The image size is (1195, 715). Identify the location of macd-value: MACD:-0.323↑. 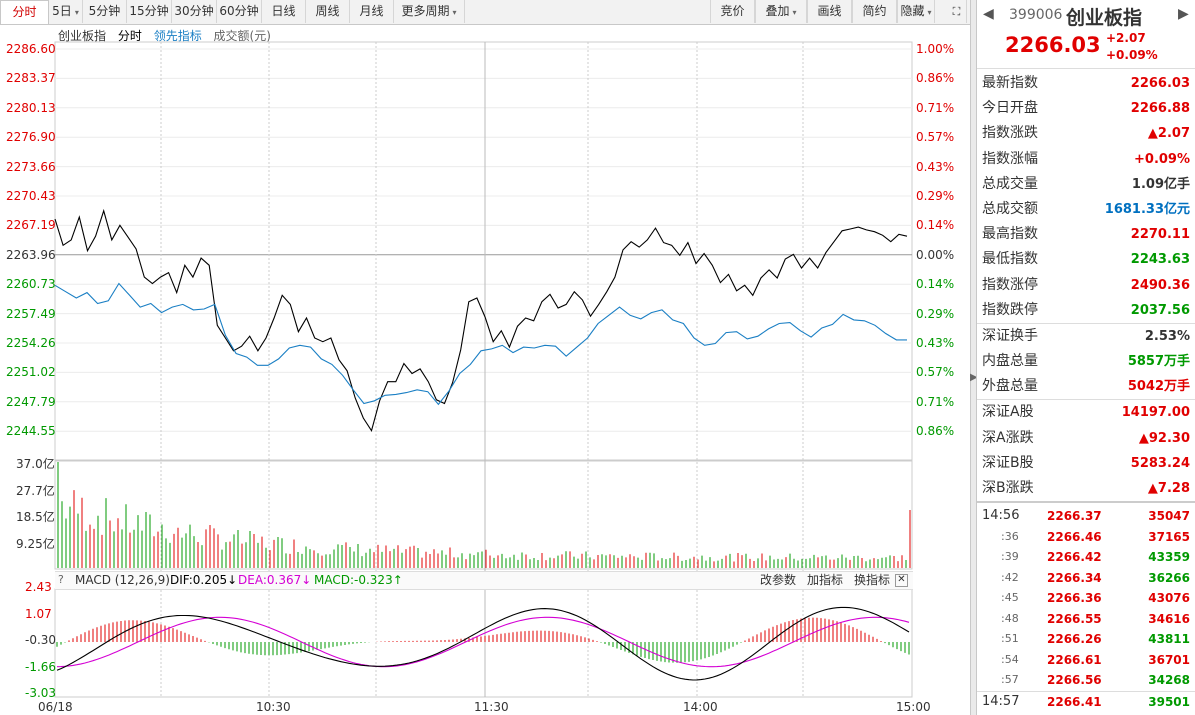
(358, 580).